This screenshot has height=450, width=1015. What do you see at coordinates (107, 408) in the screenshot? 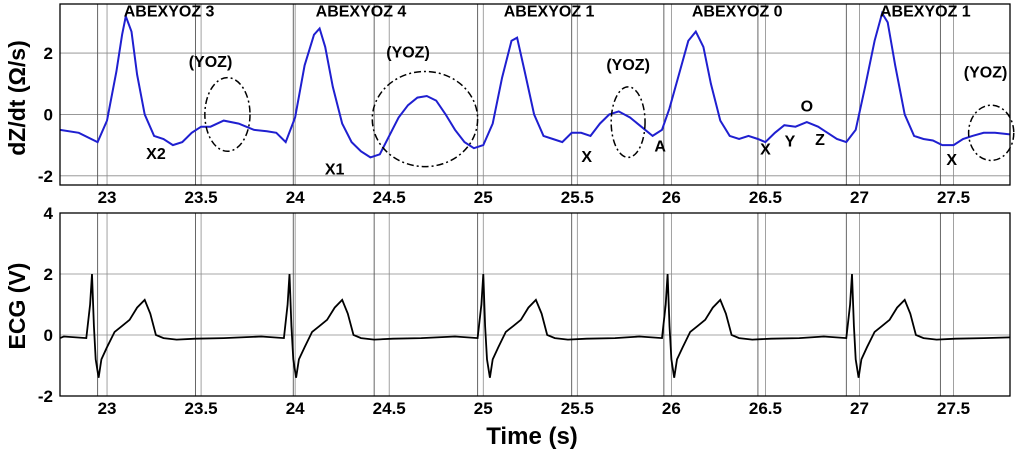
I see `ecg-x-tick-label: 23` at bounding box center [107, 408].